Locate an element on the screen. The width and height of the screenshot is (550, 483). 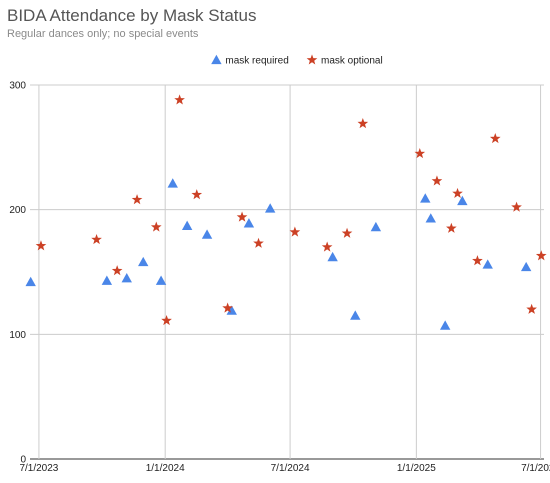
chart-subtitle: Regular dances only; no special events is located at coordinates (103, 34).